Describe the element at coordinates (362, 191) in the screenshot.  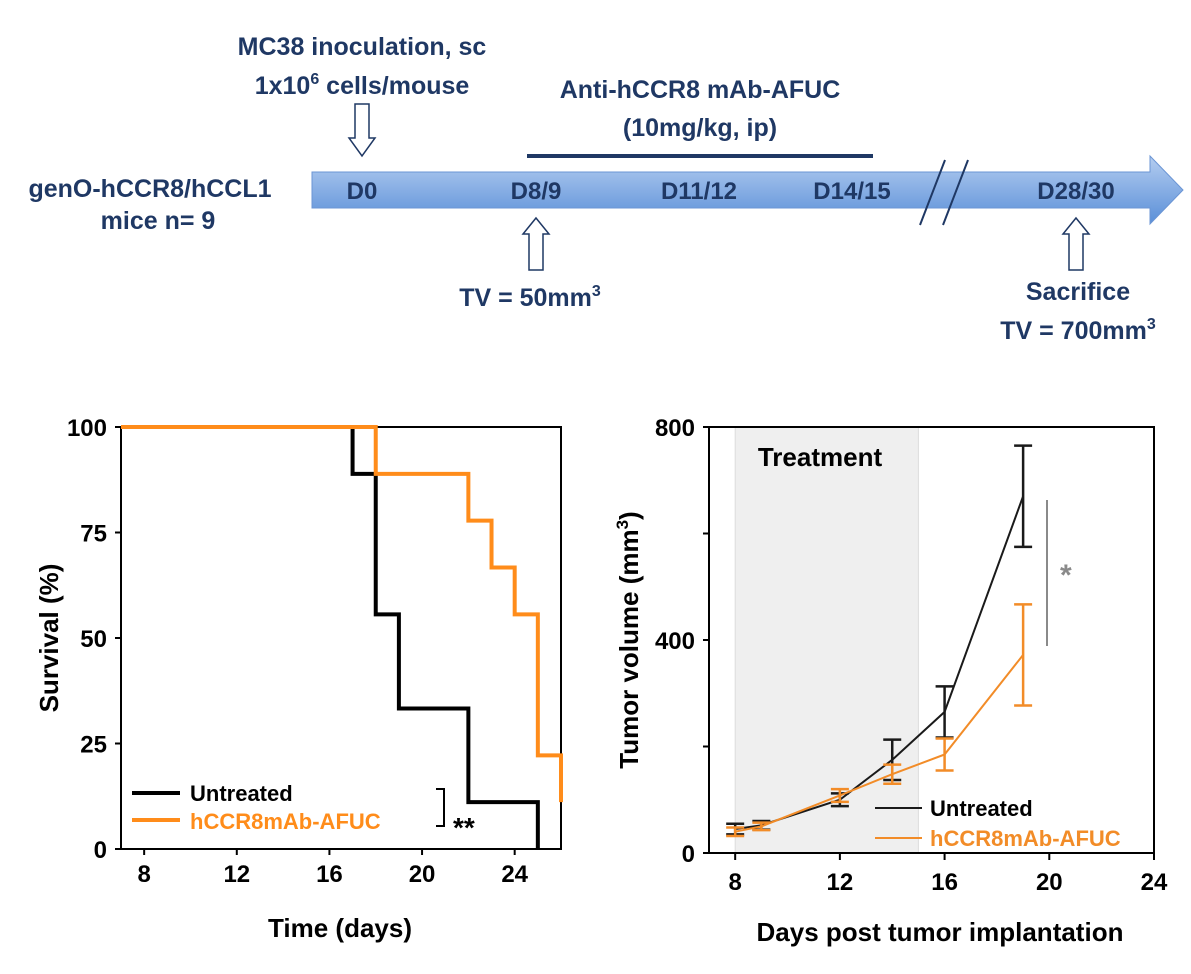
I see `day-label: D0` at that location.